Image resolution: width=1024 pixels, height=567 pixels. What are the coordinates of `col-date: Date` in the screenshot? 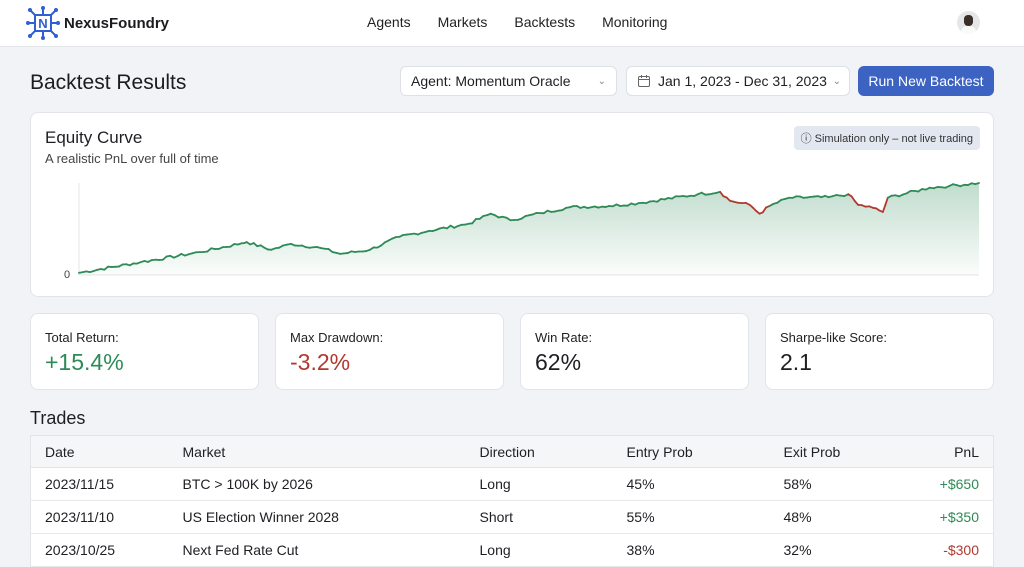 It's located at (100, 452).